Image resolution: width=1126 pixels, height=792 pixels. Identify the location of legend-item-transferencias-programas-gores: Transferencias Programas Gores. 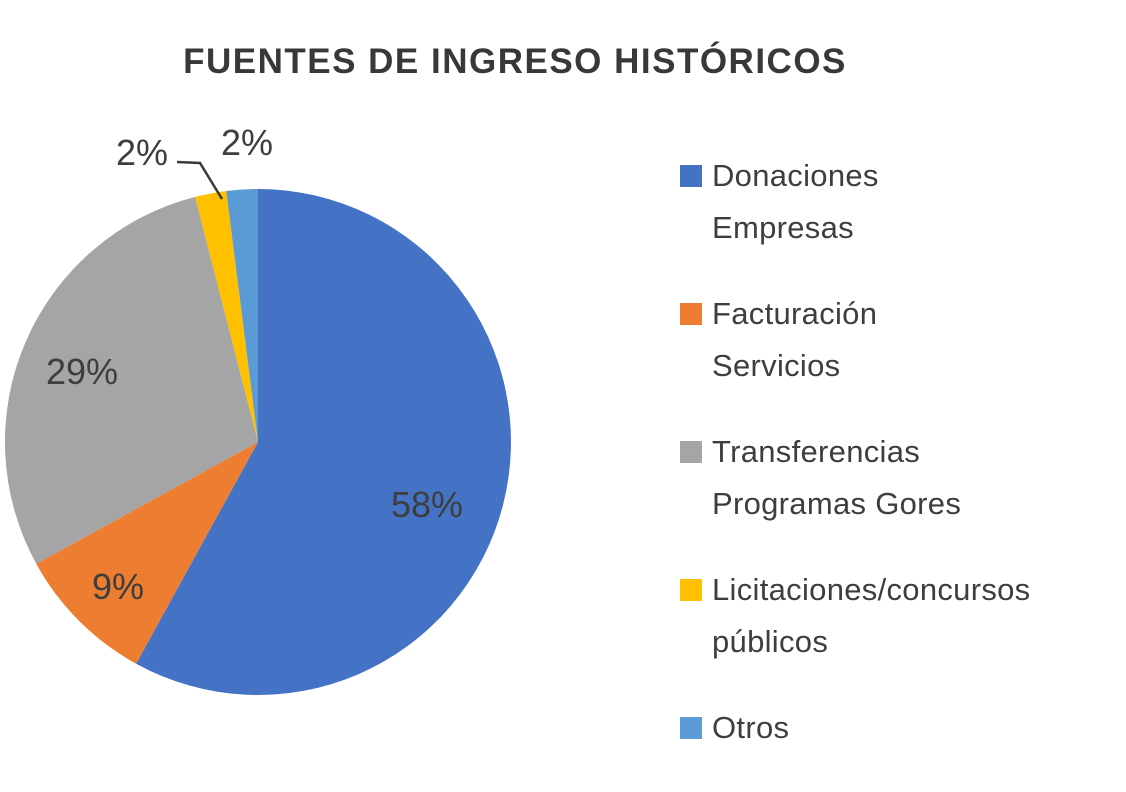
(903, 478).